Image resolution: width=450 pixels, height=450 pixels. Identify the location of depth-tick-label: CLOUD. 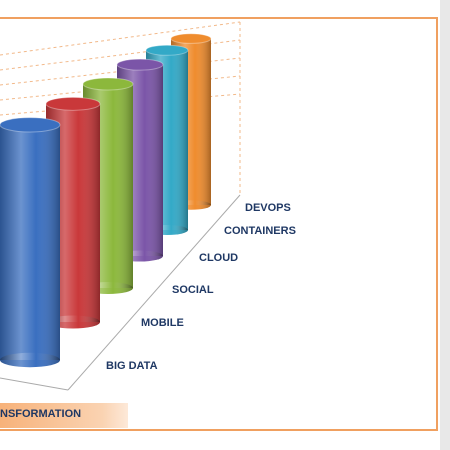
(218, 258).